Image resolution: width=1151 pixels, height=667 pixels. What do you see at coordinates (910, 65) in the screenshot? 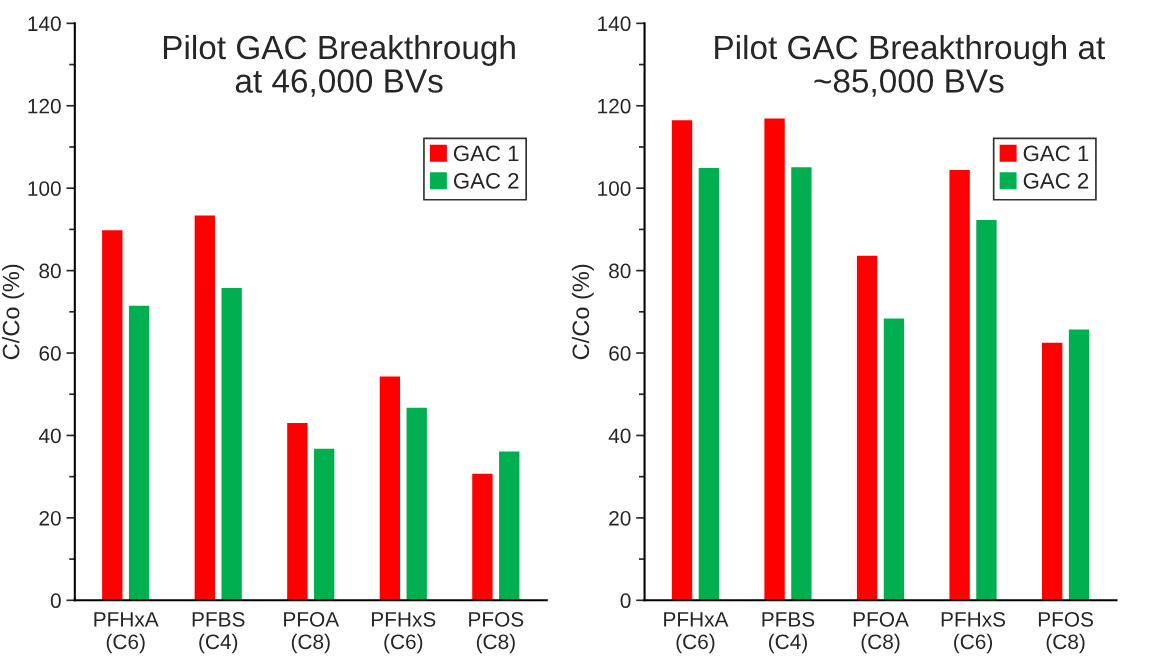
I see `text: Pilot GAC Breakthrough at ~85,000 BVs` at bounding box center [910, 65].